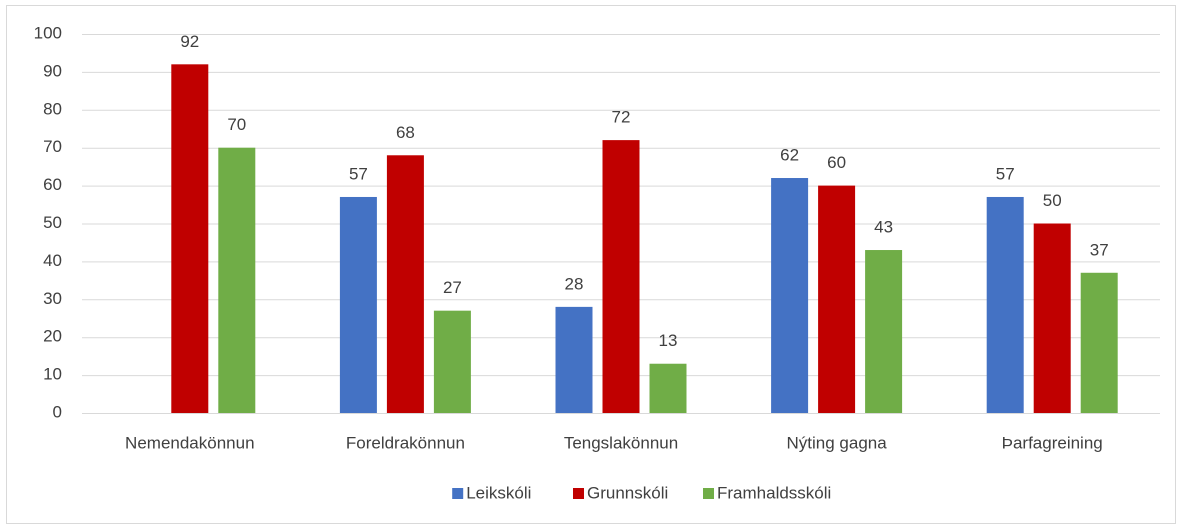 This screenshot has height=530, width=1182. Describe the element at coordinates (836, 162) in the screenshot. I see `data-label: 60` at that location.